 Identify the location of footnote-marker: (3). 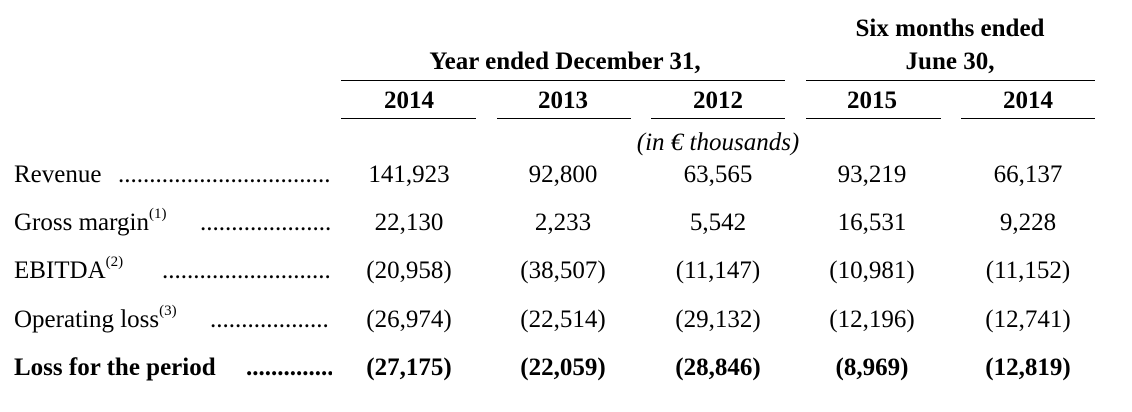
(168, 310).